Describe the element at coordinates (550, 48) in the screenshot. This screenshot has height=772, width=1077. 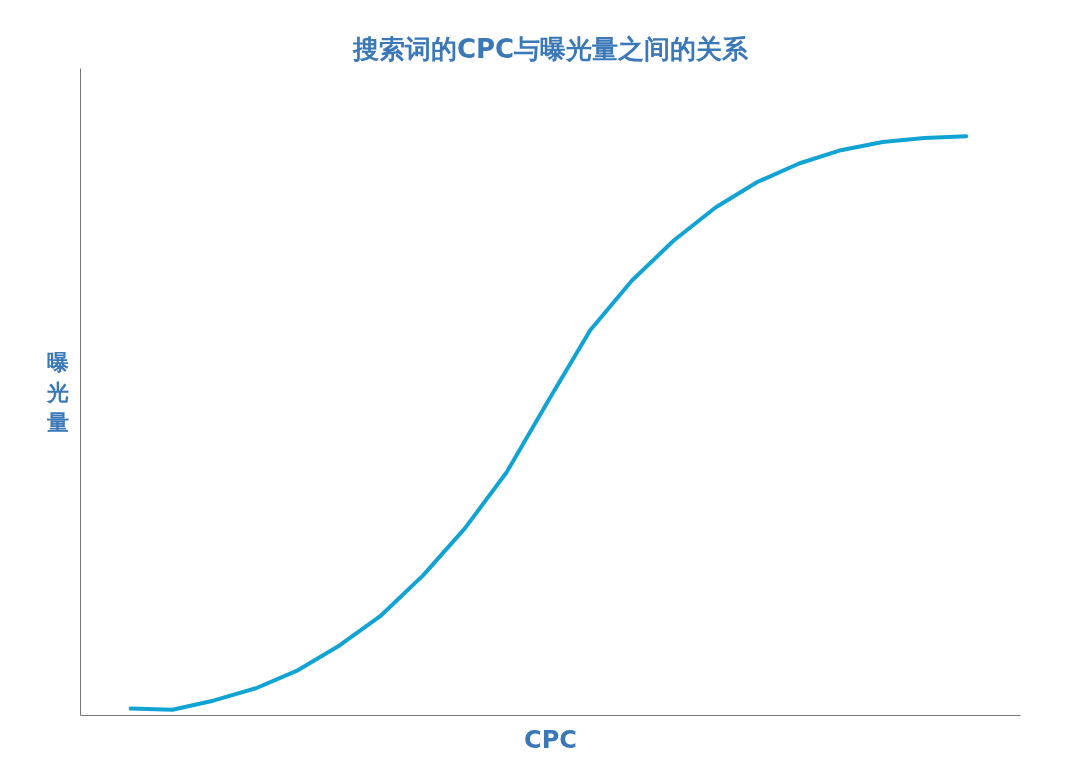
I see `chart-title: 搜索词的CPC与曝光量之间的关系` at that location.